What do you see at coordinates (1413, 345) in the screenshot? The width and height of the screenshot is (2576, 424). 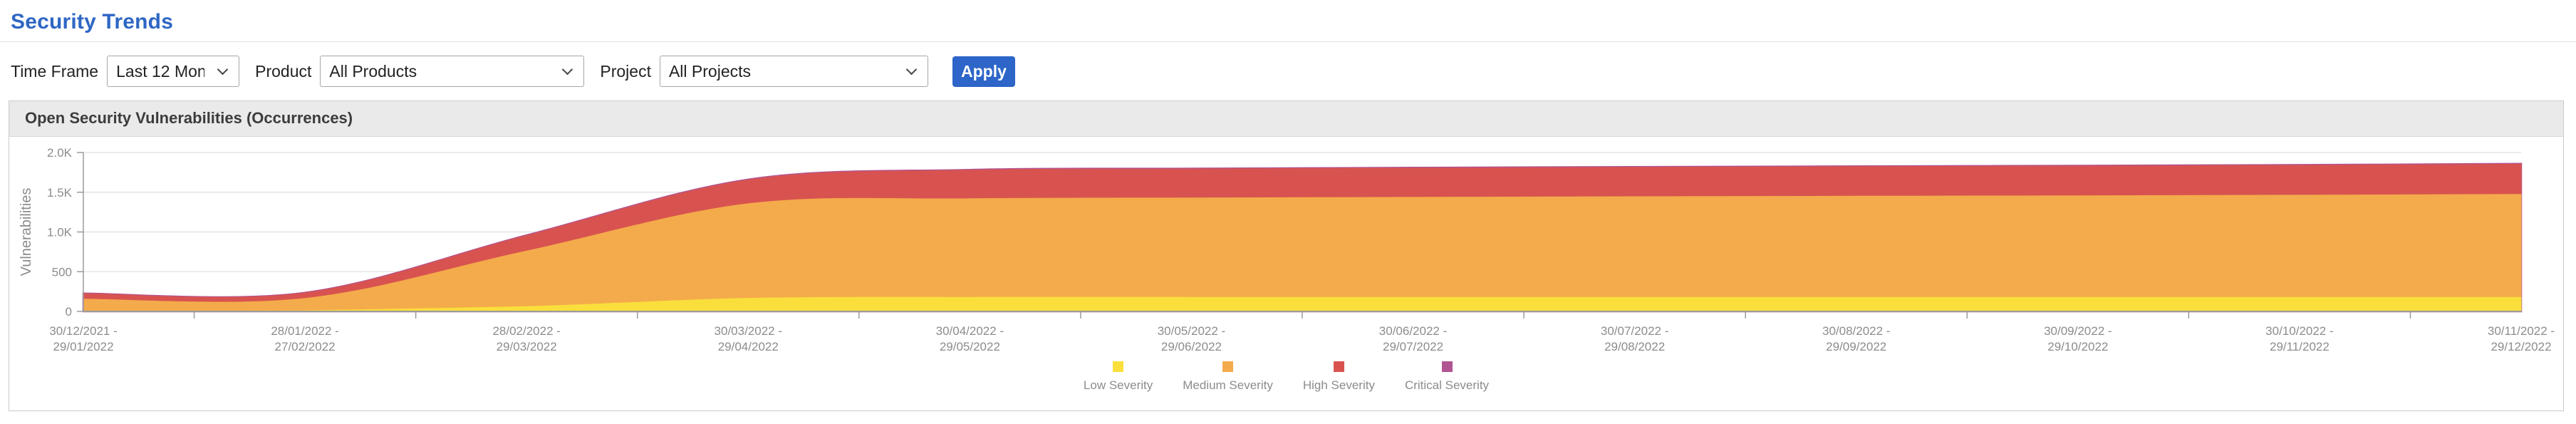 I see `x-axis-label: 29/07/2022` at bounding box center [1413, 345].